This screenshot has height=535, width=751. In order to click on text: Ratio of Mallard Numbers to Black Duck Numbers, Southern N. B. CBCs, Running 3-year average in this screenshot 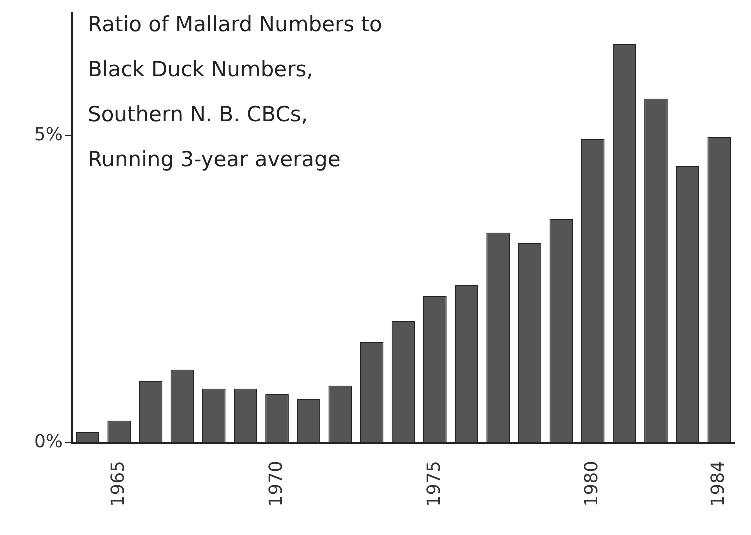, I will do `click(235, 92)`.